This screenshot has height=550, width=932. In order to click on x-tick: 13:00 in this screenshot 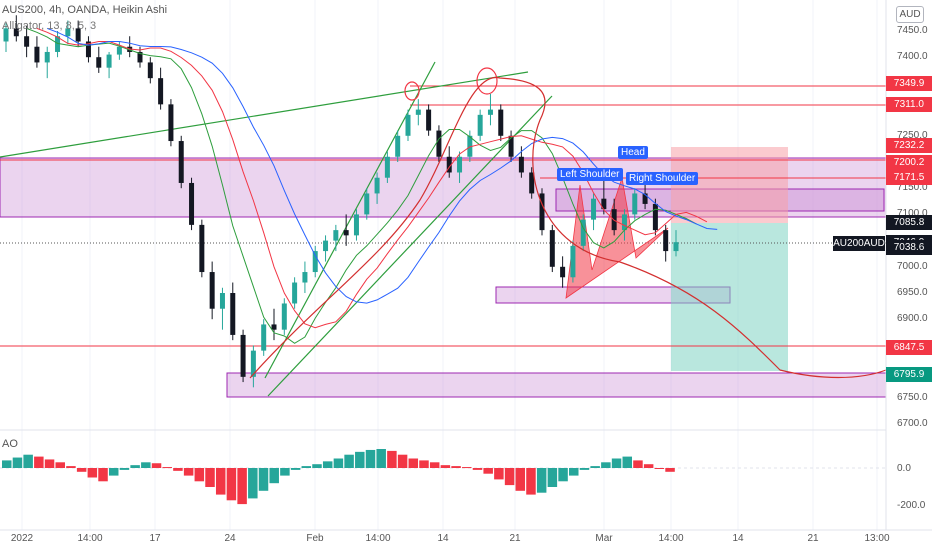, I will do `click(877, 538)`.